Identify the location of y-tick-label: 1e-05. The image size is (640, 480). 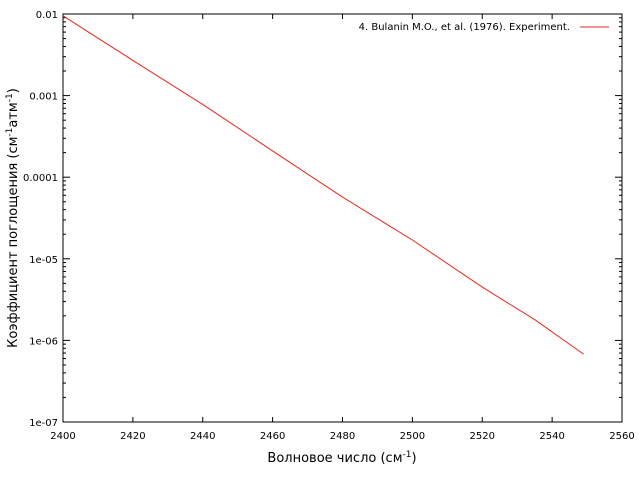
(43, 260).